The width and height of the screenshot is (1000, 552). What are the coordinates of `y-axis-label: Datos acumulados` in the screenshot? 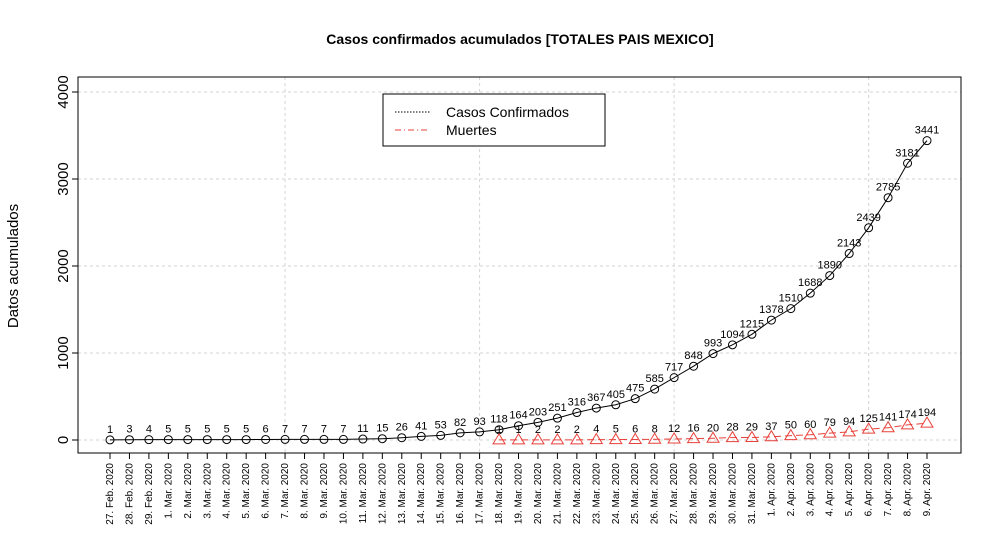 It's located at (13, 266).